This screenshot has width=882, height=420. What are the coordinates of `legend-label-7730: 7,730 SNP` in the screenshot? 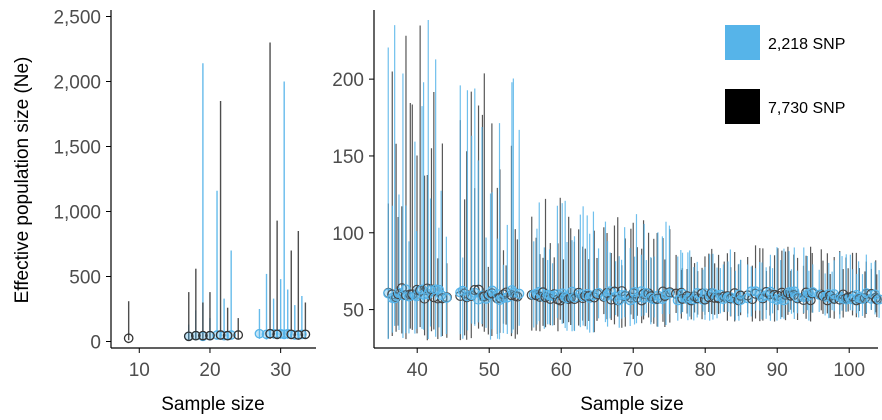 It's located at (806, 108).